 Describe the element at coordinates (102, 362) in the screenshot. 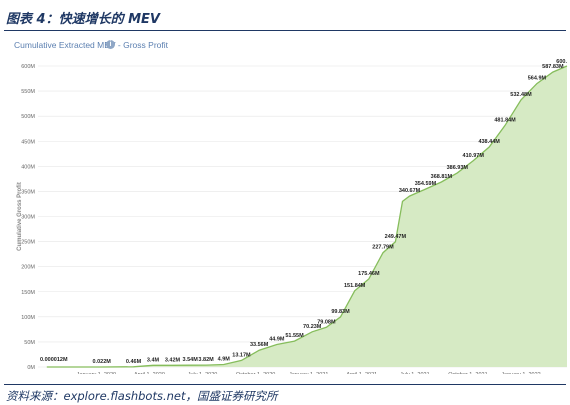

I see `data-label: 0.022M` at that location.